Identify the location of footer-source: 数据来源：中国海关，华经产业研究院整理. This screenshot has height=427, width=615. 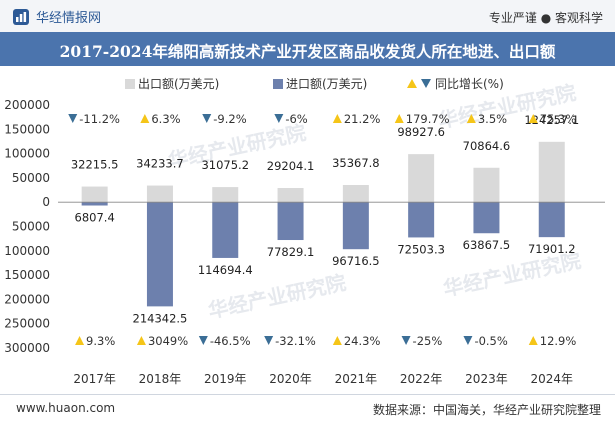
(486, 410).